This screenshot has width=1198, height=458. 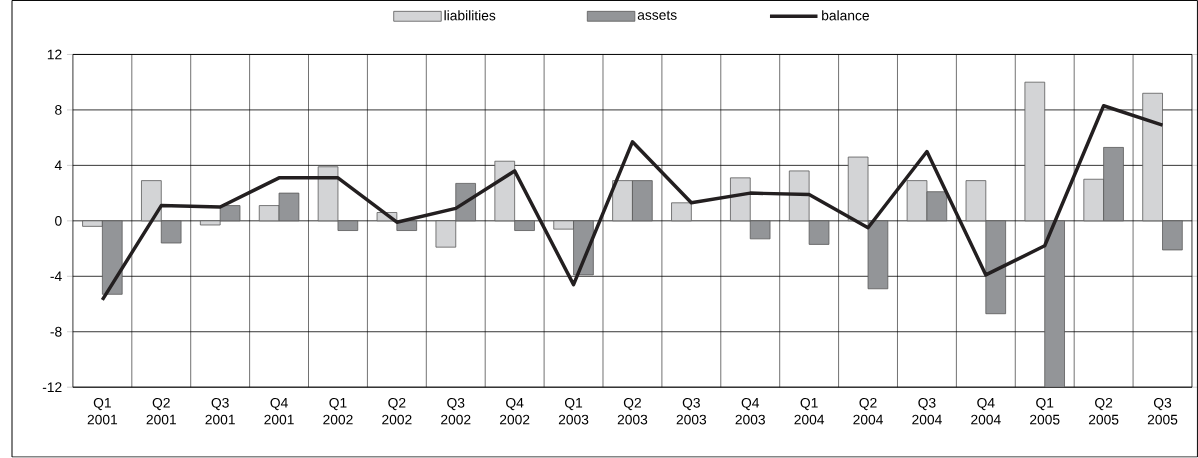 I want to click on x-tick-label: Q3 2004, so click(x=927, y=411).